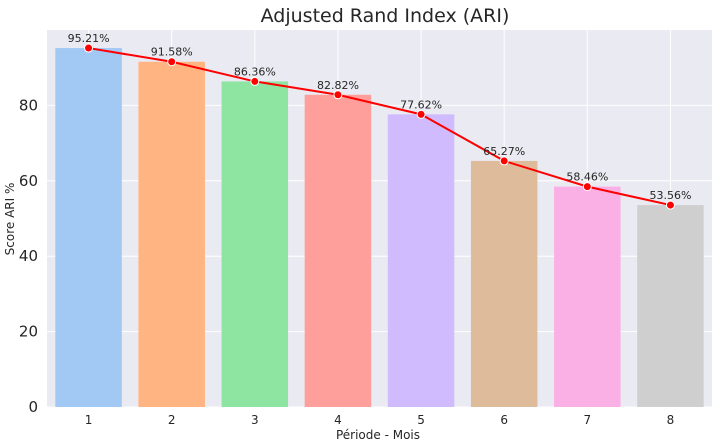 This screenshot has height=445, width=720. What do you see at coordinates (380, 420) in the screenshot?
I see `x-axis-ticks: 1 2 3 4 5 6 7 8` at bounding box center [380, 420].